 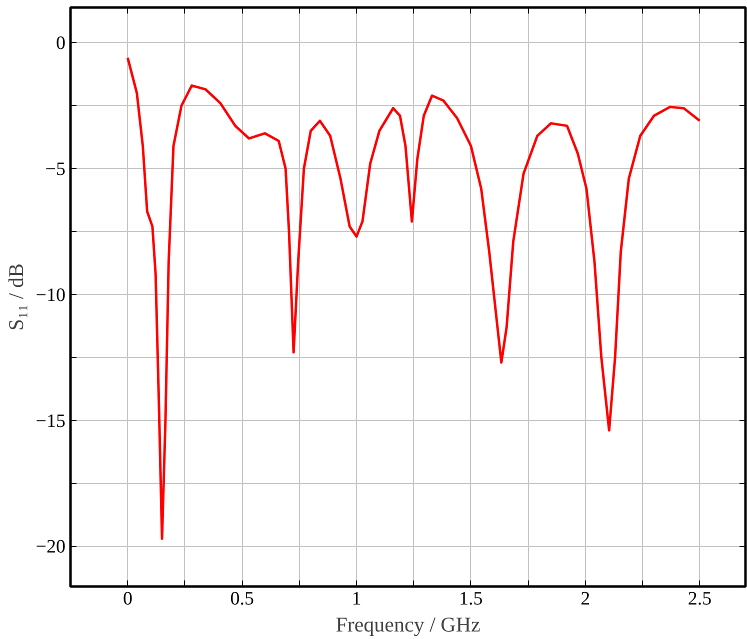 I want to click on y-axis-title: S₁₁ / dB, so click(x=16, y=297).